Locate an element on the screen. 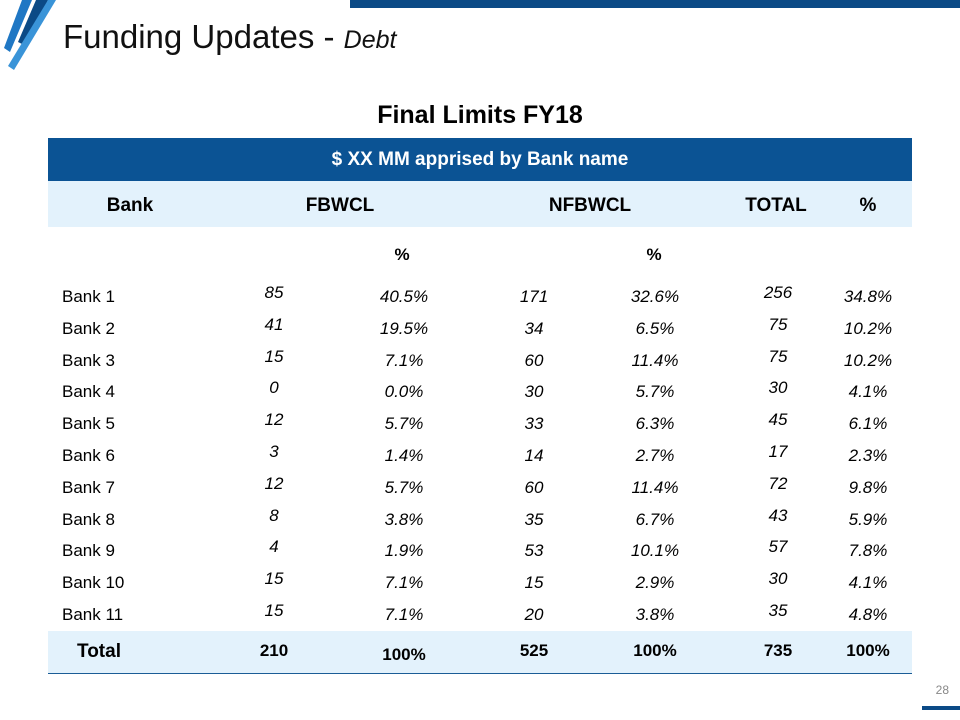 The width and height of the screenshot is (960, 720). header-bank: Bank is located at coordinates (130, 205).